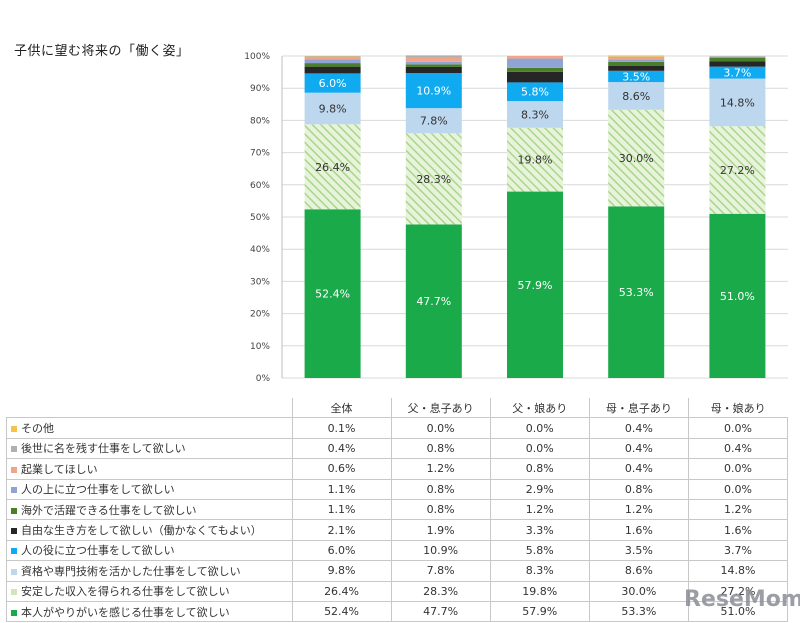 This screenshot has width=800, height=623. What do you see at coordinates (149, 550) in the screenshot?
I see `legend-label: 人の役に立つ仕事をして欲しい` at bounding box center [149, 550].